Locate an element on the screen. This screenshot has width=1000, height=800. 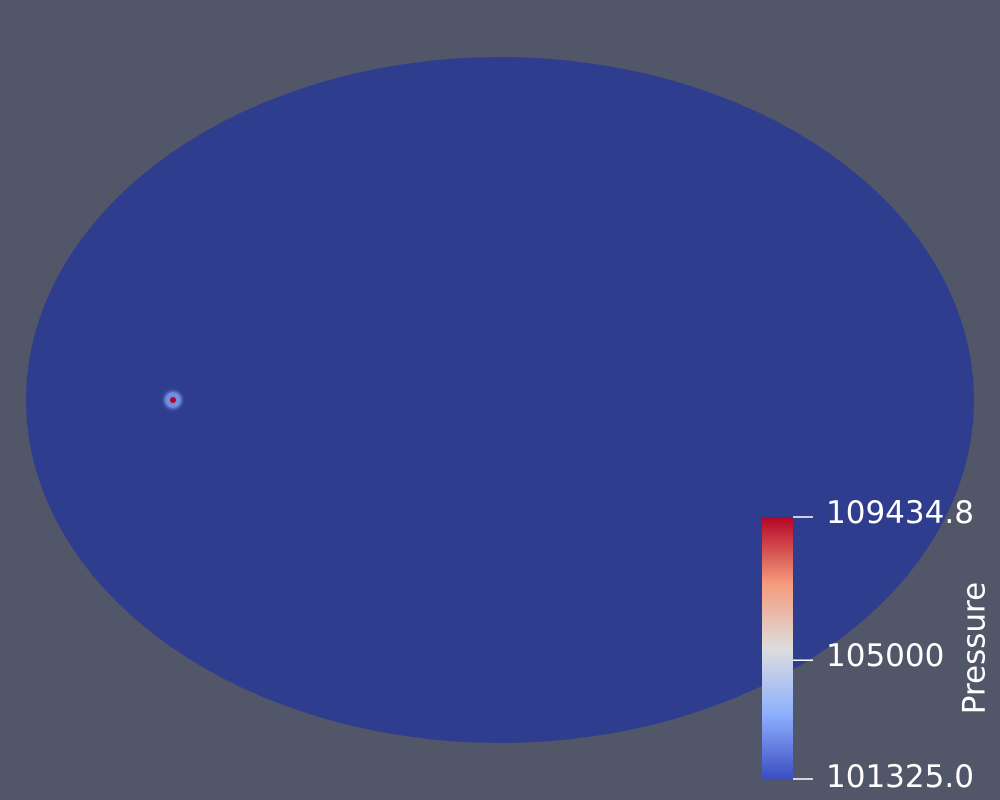
hotspot-core is located at coordinates (173, 400).